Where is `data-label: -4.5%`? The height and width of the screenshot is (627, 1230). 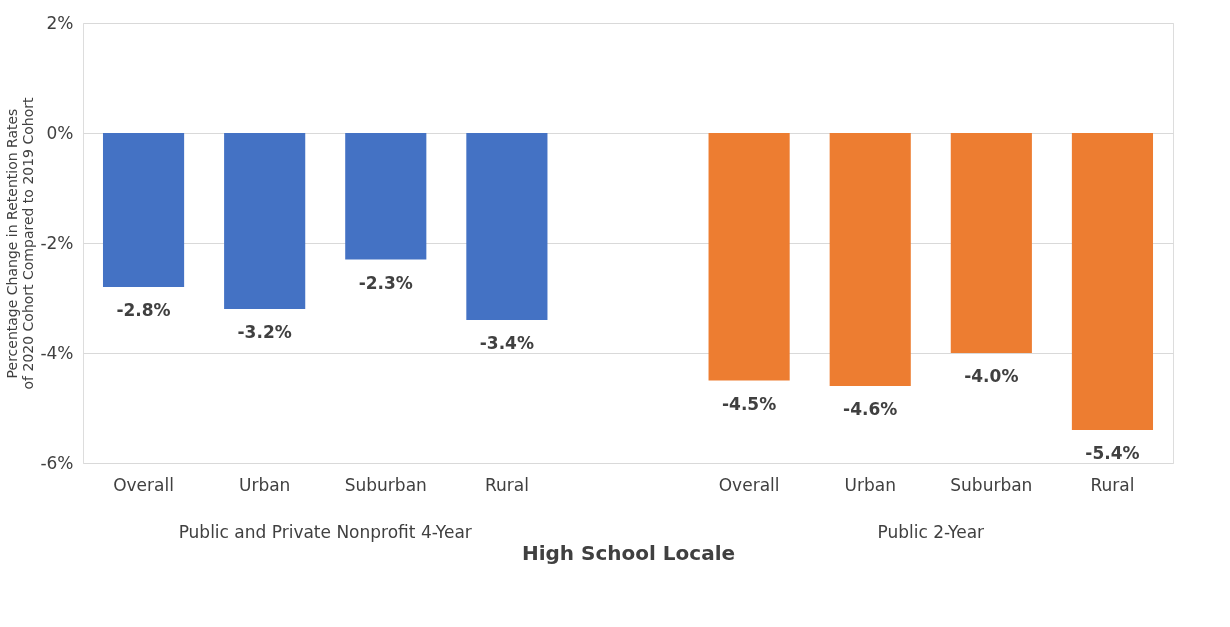 data-label: -4.5% is located at coordinates (749, 403).